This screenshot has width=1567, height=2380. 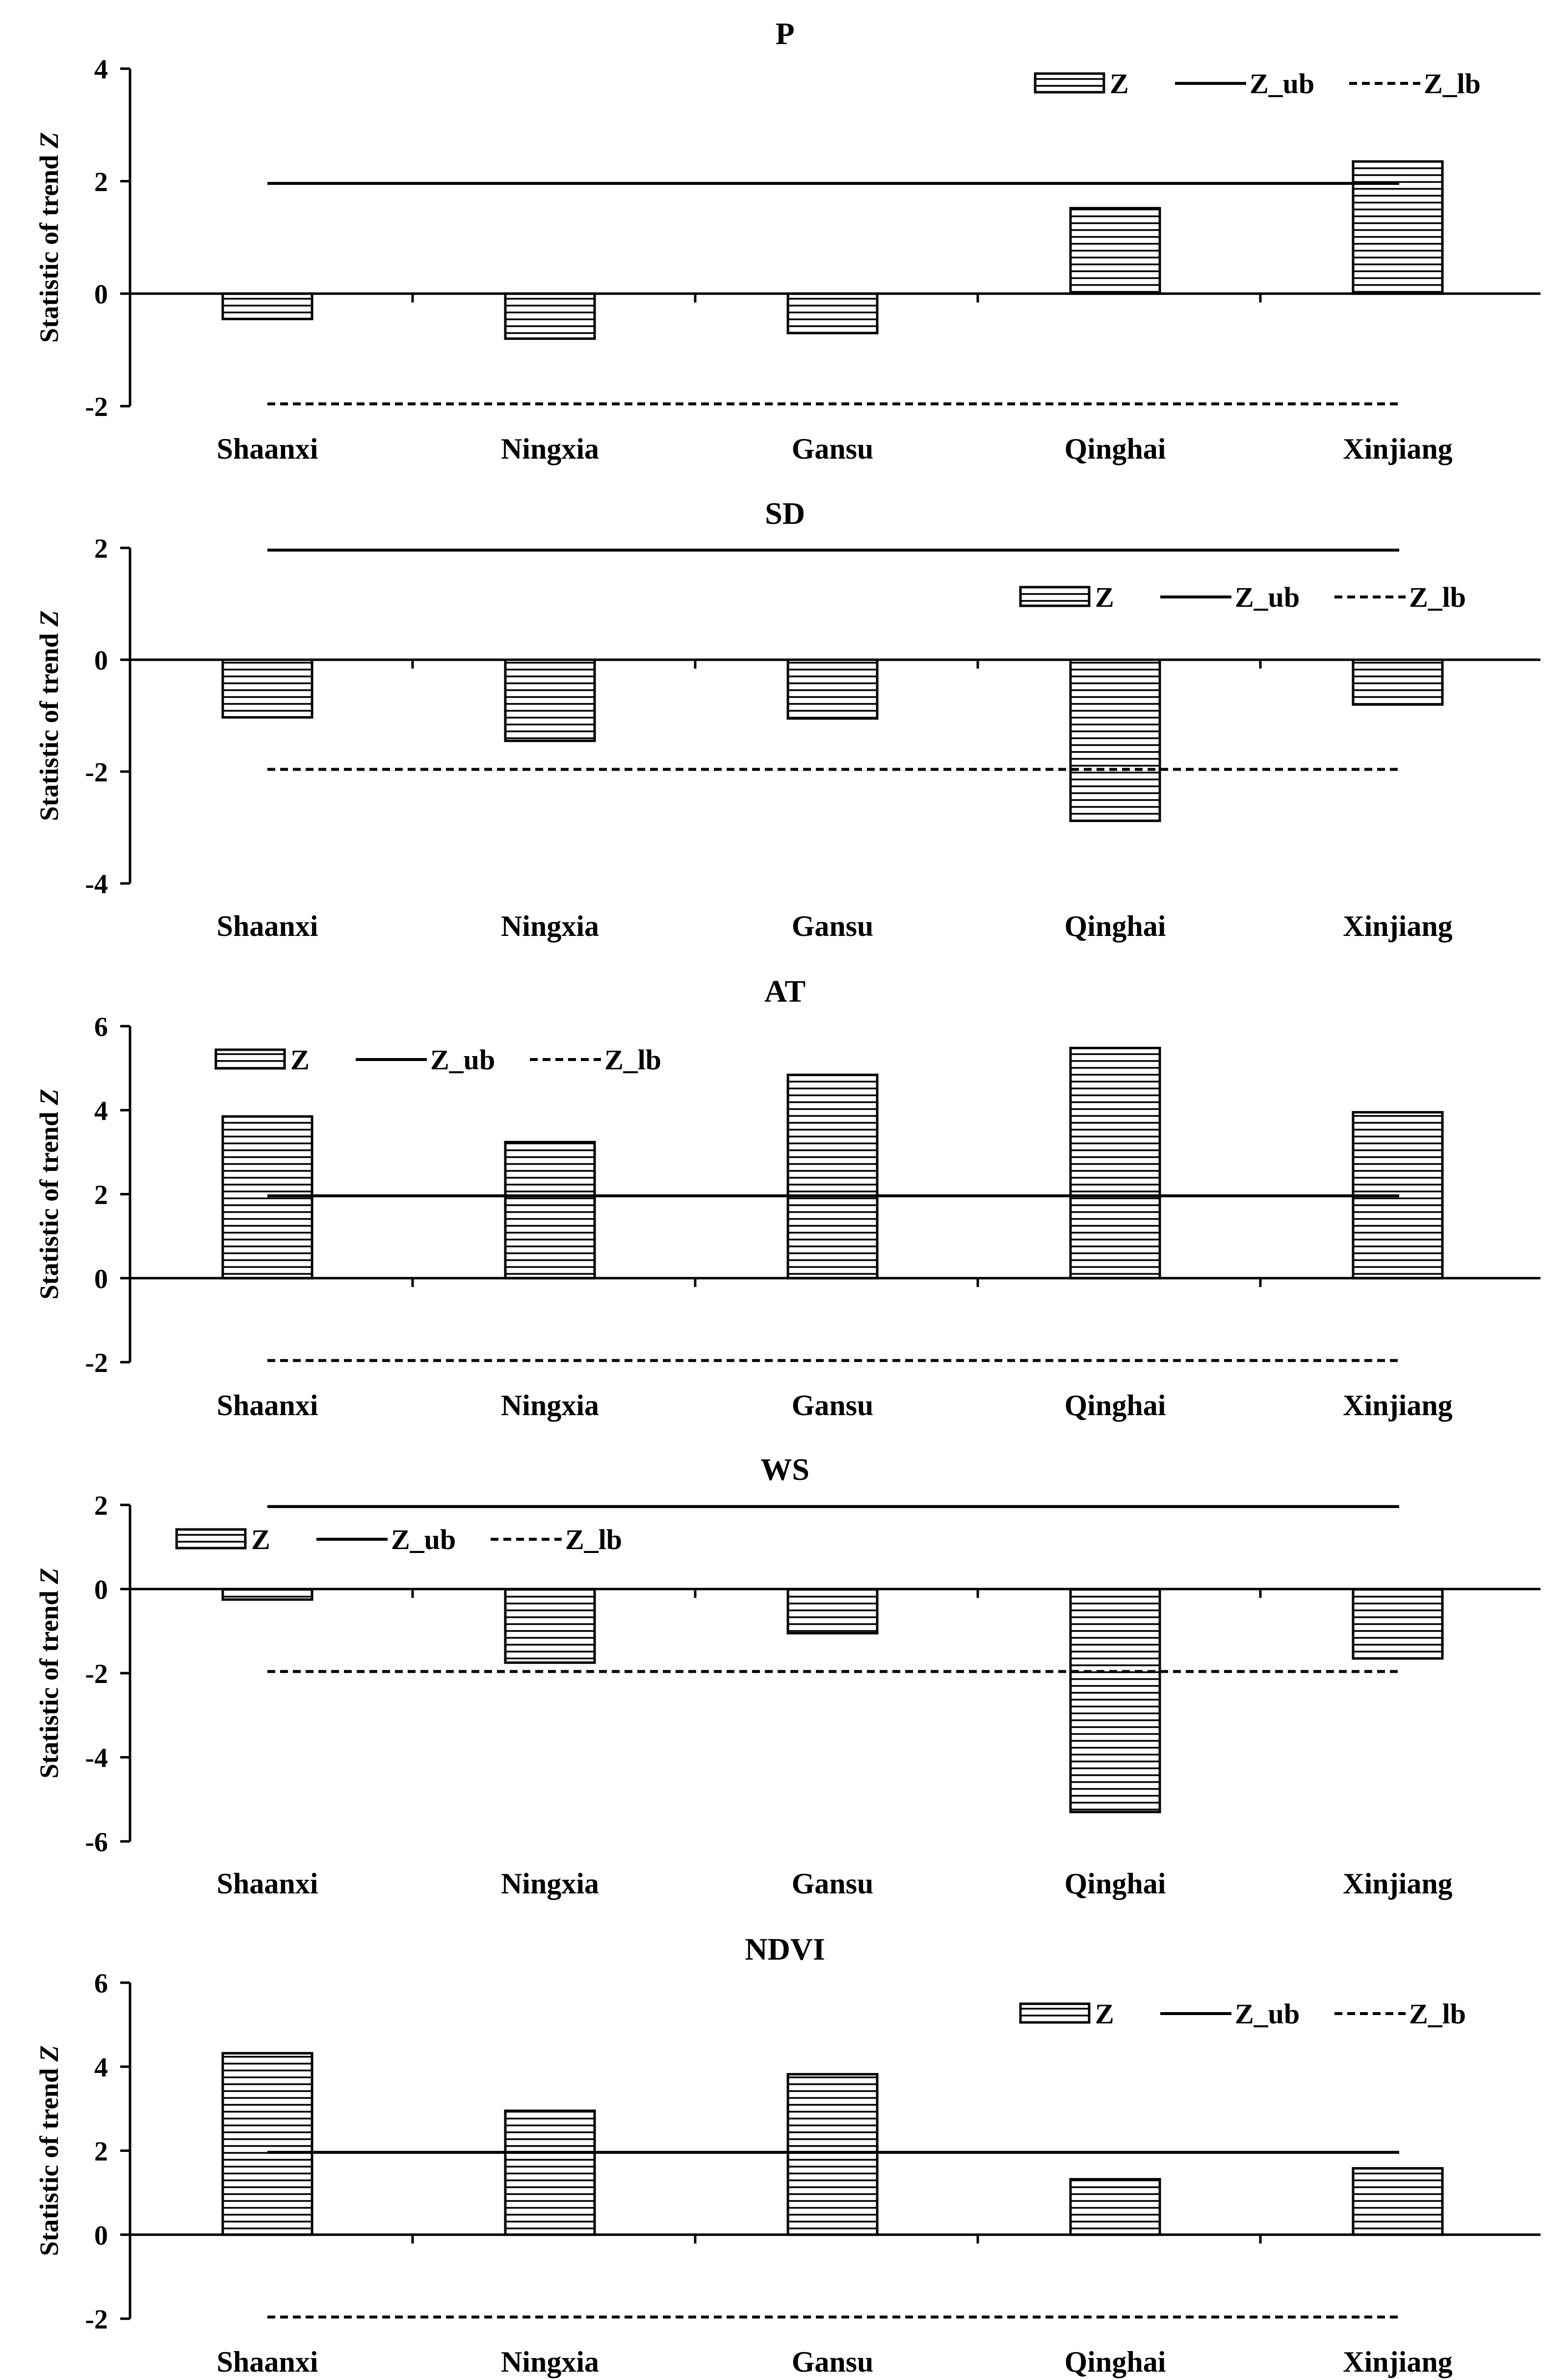 What do you see at coordinates (785, 513) in the screenshot?
I see `chart-title: SD` at bounding box center [785, 513].